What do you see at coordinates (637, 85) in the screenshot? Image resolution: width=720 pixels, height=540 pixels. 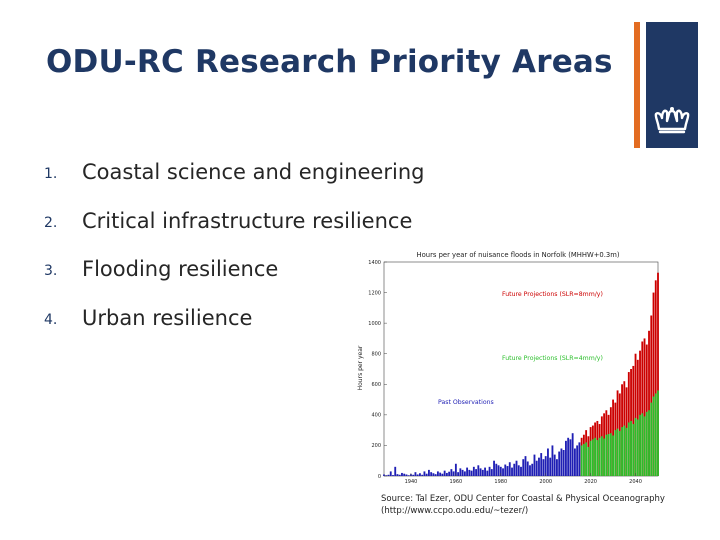 I see `accent-bar` at bounding box center [637, 85].